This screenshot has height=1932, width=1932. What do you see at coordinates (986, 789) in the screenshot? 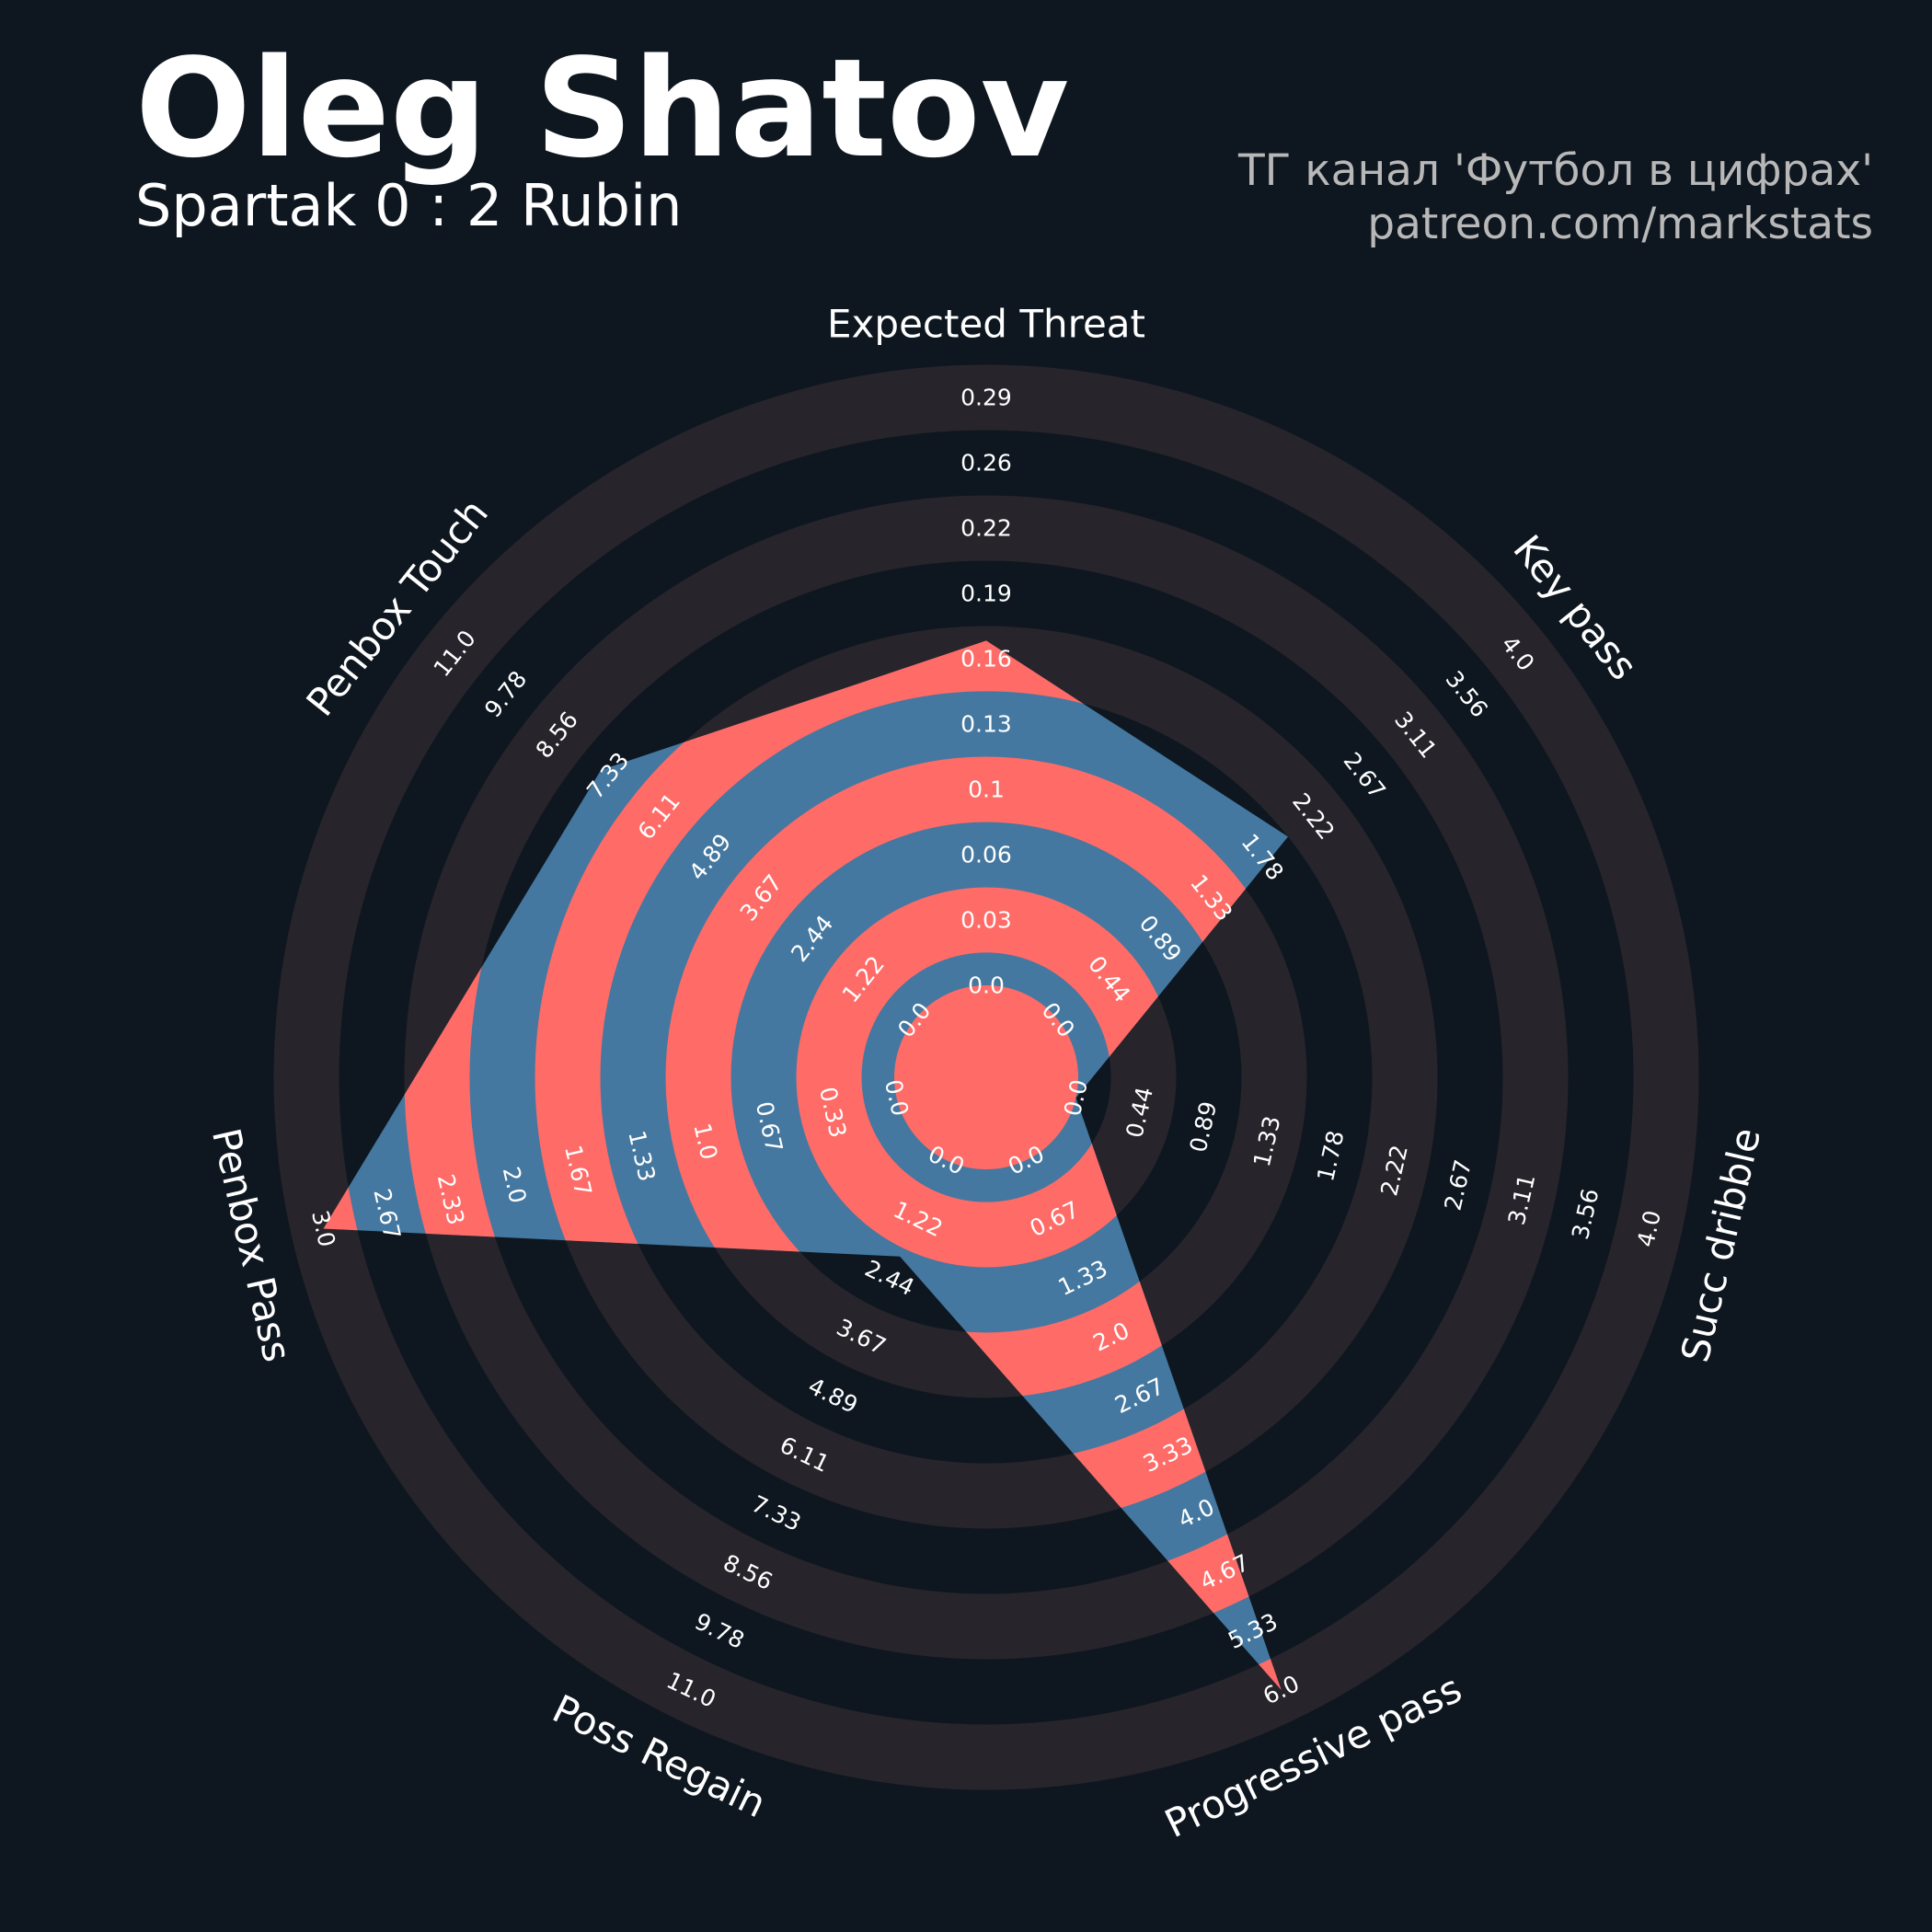
I see `tick-label: 0.1` at bounding box center [986, 789].